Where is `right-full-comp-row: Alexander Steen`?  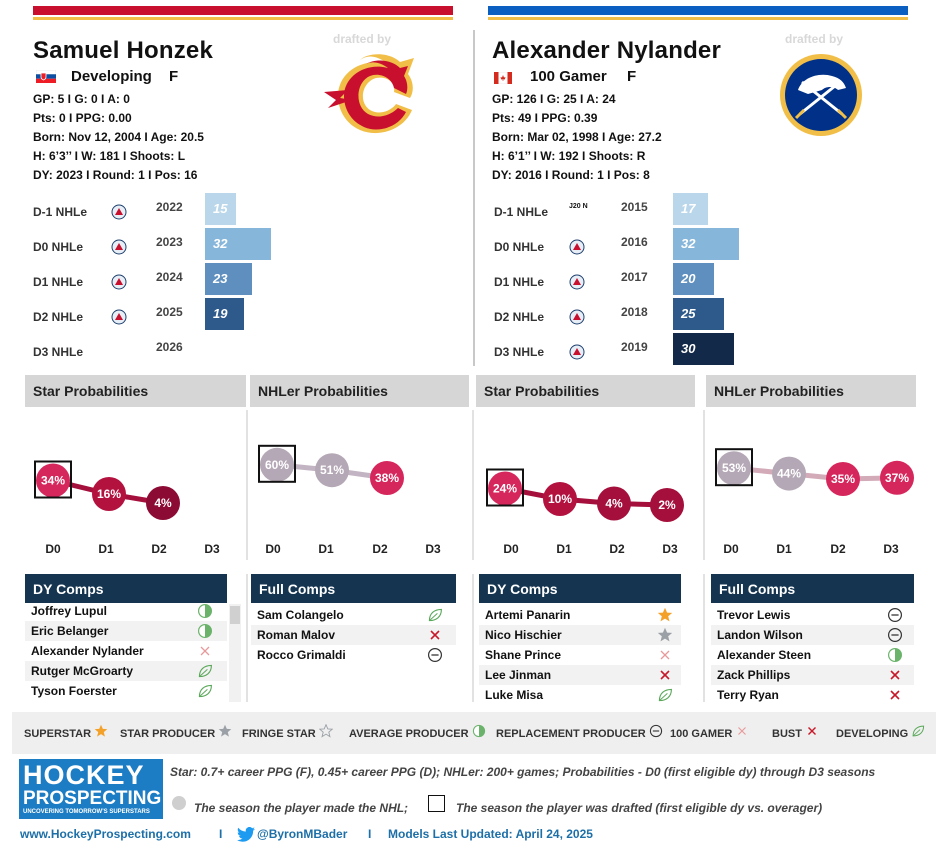 right-full-comp-row: Alexander Steen is located at coordinates (812, 655).